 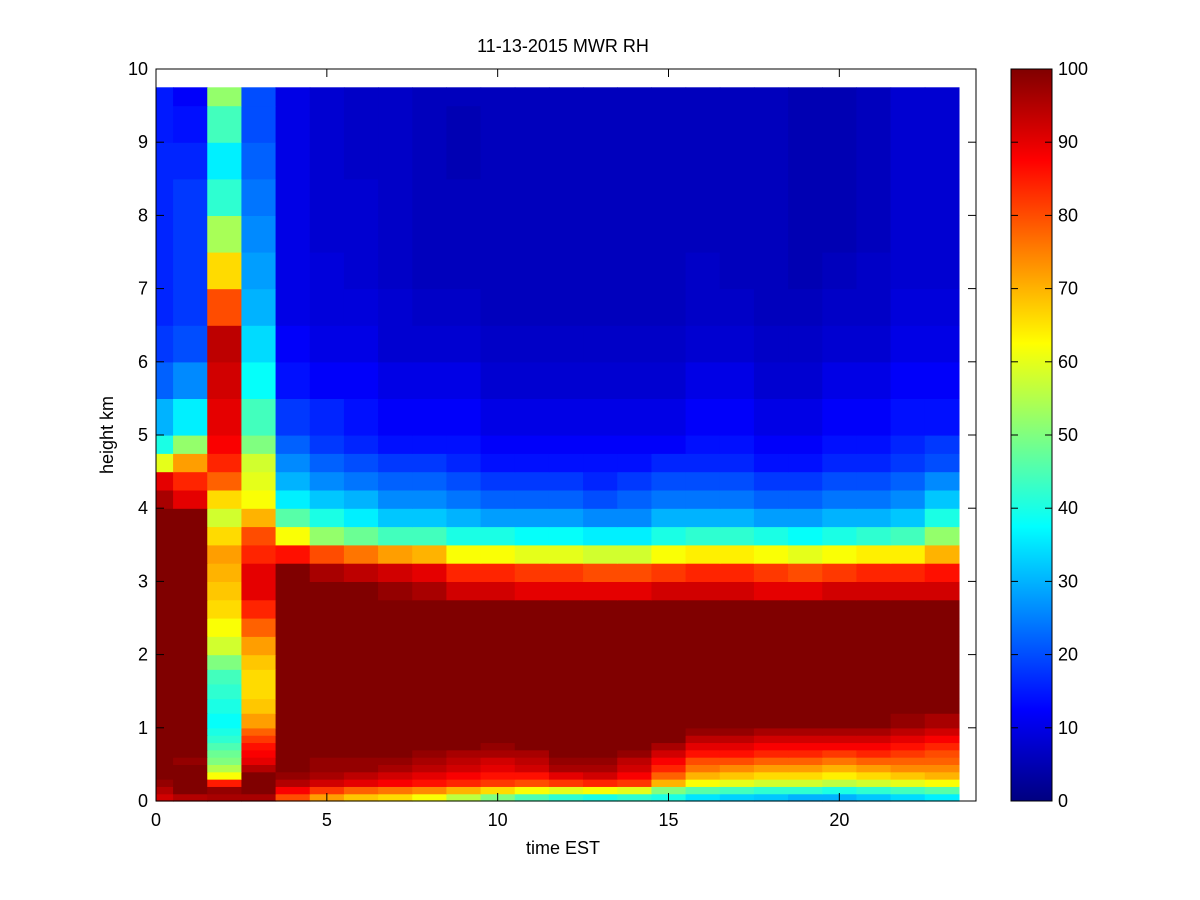 I want to click on y-tick-label: 5, so click(x=143, y=435).